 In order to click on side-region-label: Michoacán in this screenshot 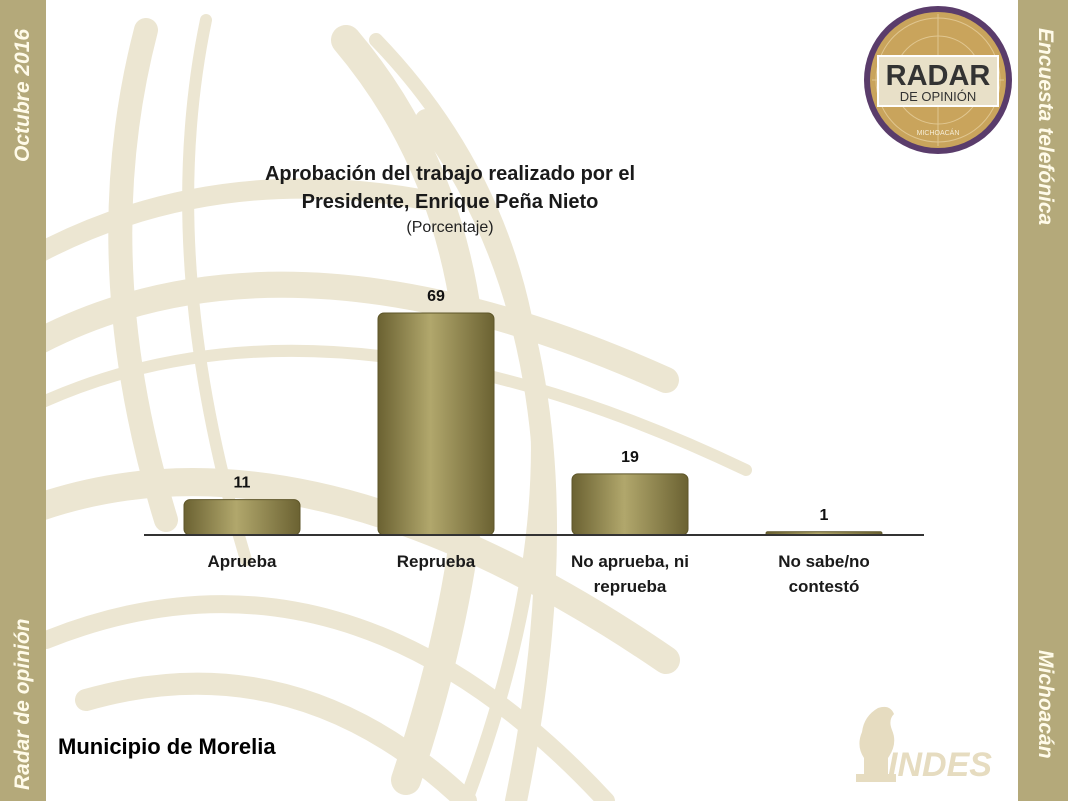, I will do `click(1045, 704)`.